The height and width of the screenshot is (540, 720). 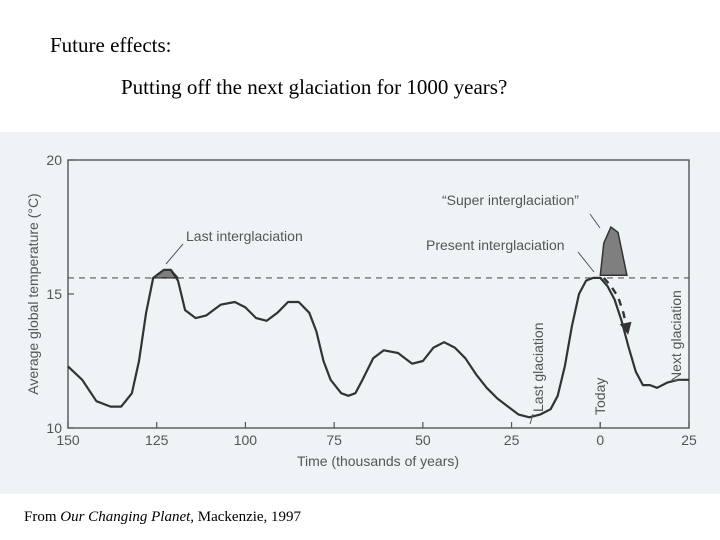 I want to click on source-prefix: From, so click(x=42, y=517).